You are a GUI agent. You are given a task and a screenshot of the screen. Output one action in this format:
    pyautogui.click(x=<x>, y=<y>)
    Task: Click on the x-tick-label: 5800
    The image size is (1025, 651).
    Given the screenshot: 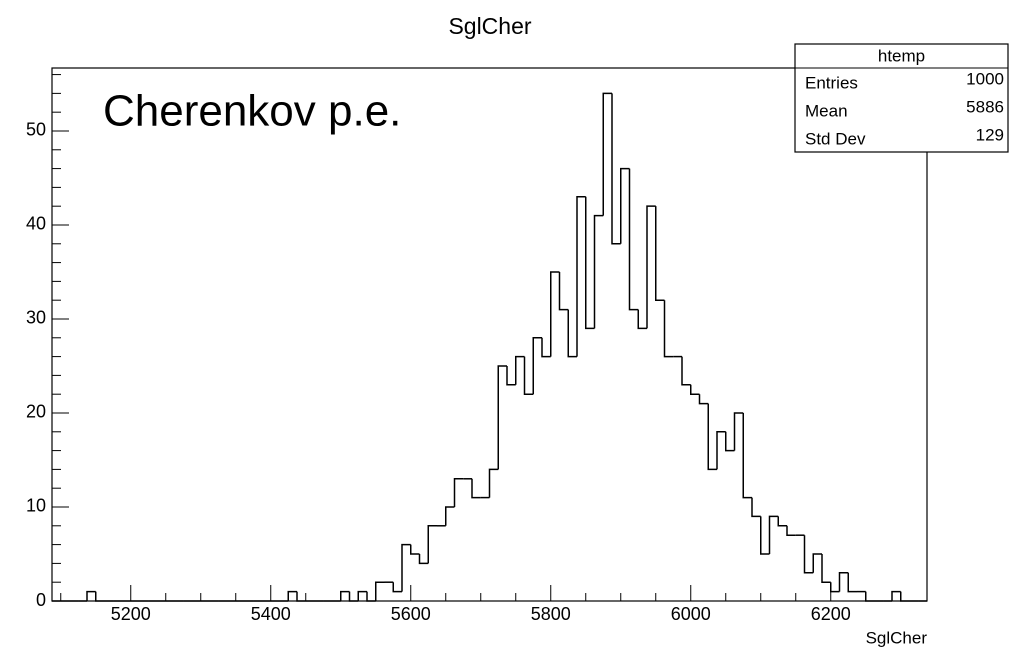 What is the action you would take?
    pyautogui.click(x=551, y=614)
    